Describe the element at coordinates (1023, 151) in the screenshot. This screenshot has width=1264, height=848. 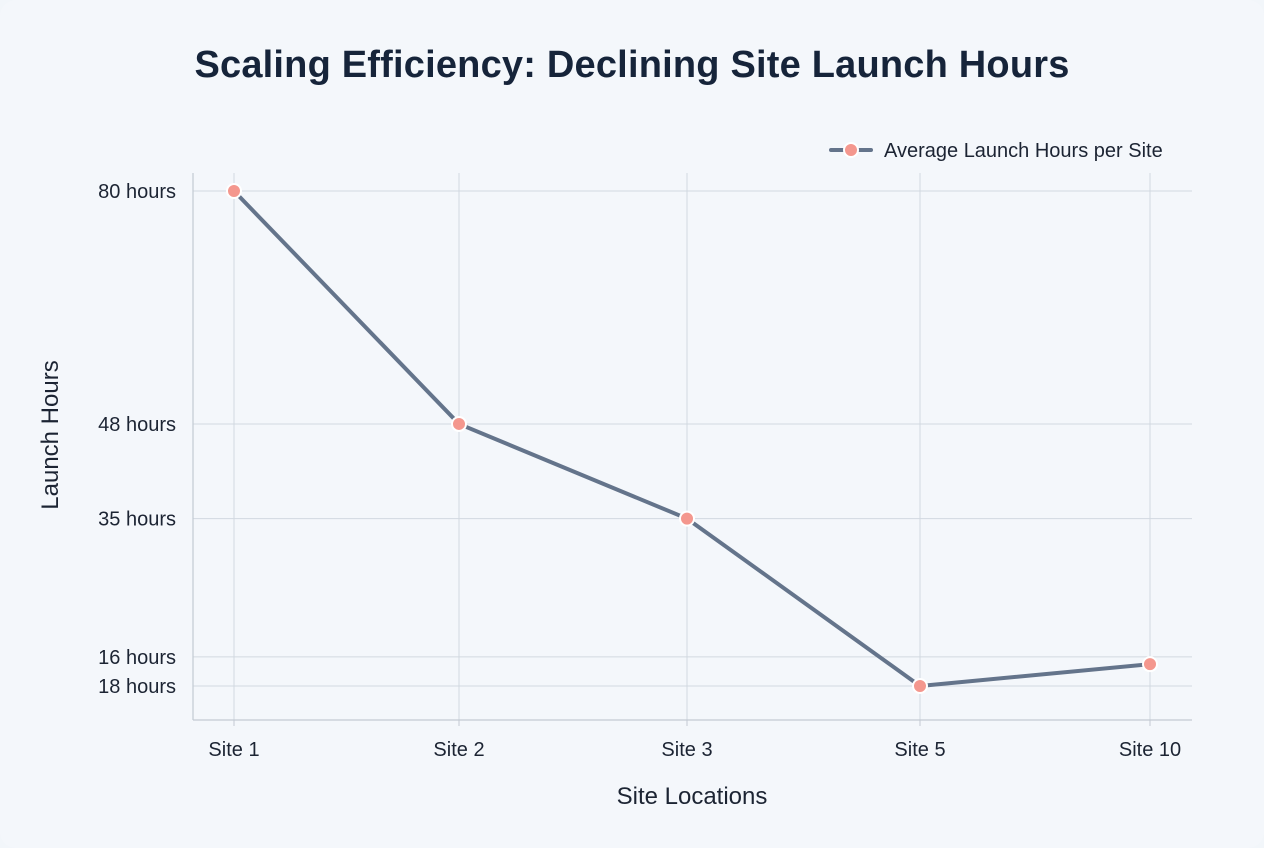
I see `legend-label: Average Launch Hours per Site` at that location.